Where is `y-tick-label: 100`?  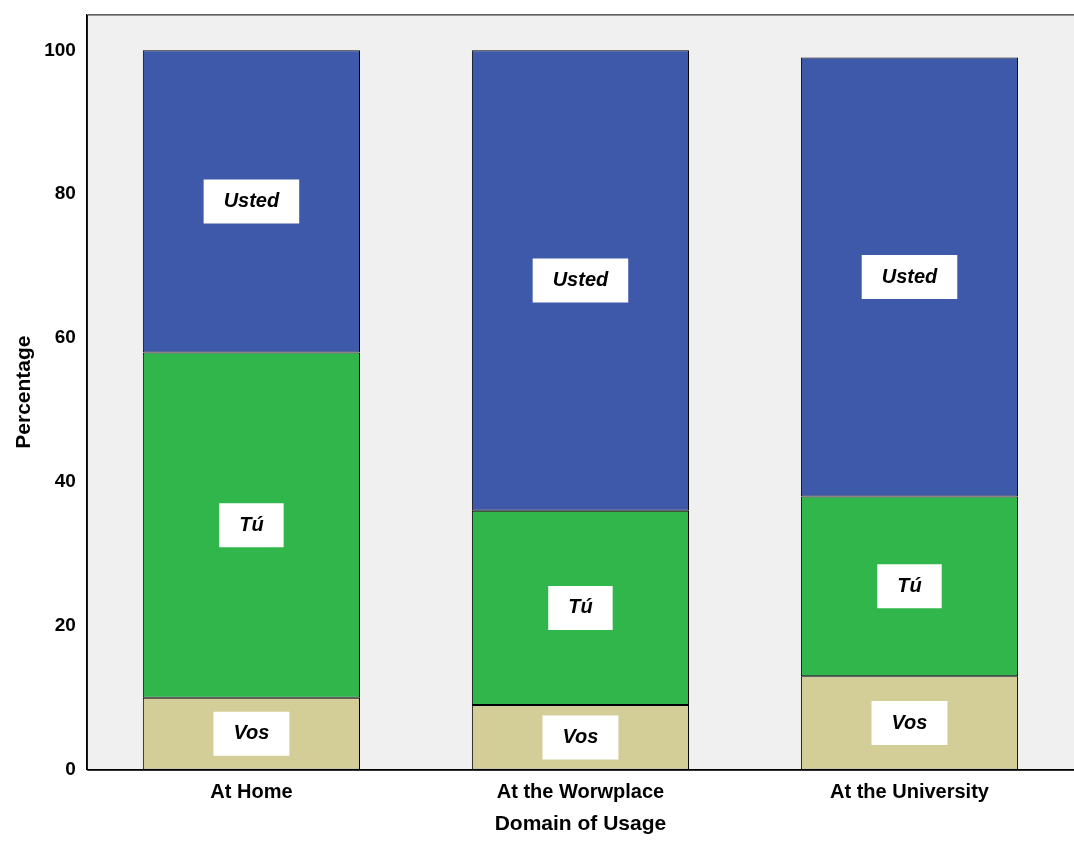
y-tick-label: 100 is located at coordinates (60, 49).